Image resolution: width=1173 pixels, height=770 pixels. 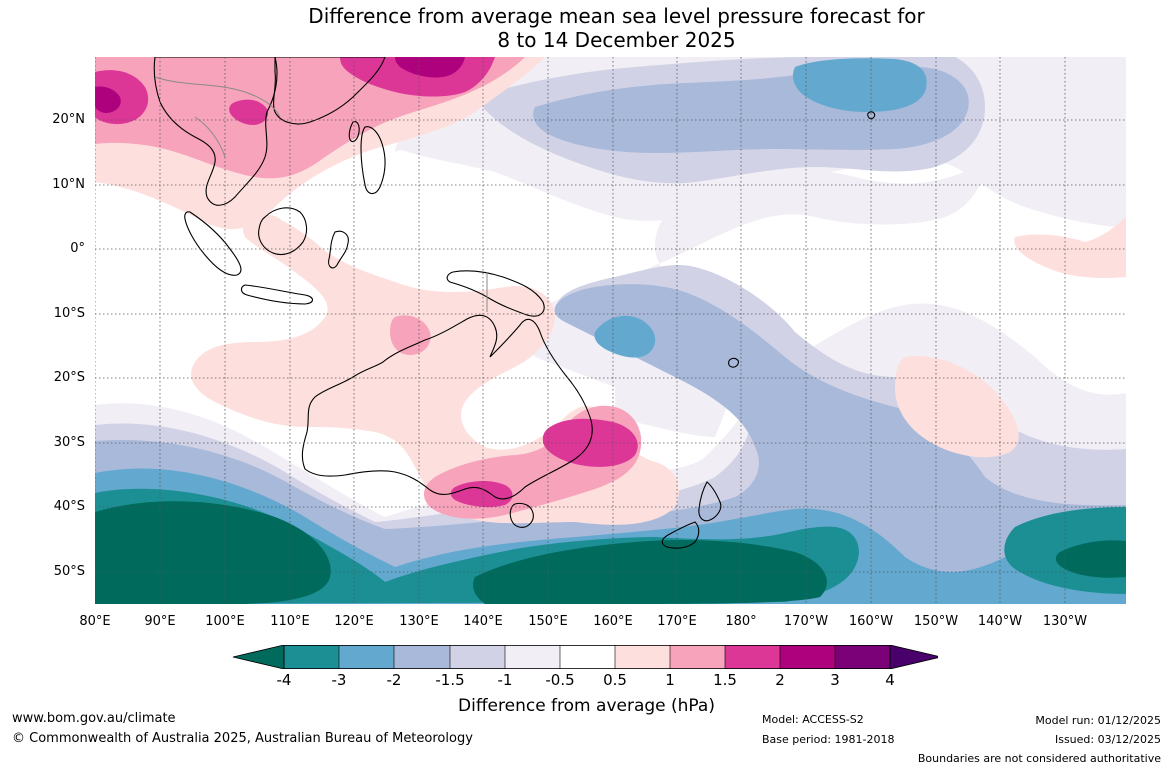 I want to click on colorbar-tick-label: 4, so click(x=890, y=680).